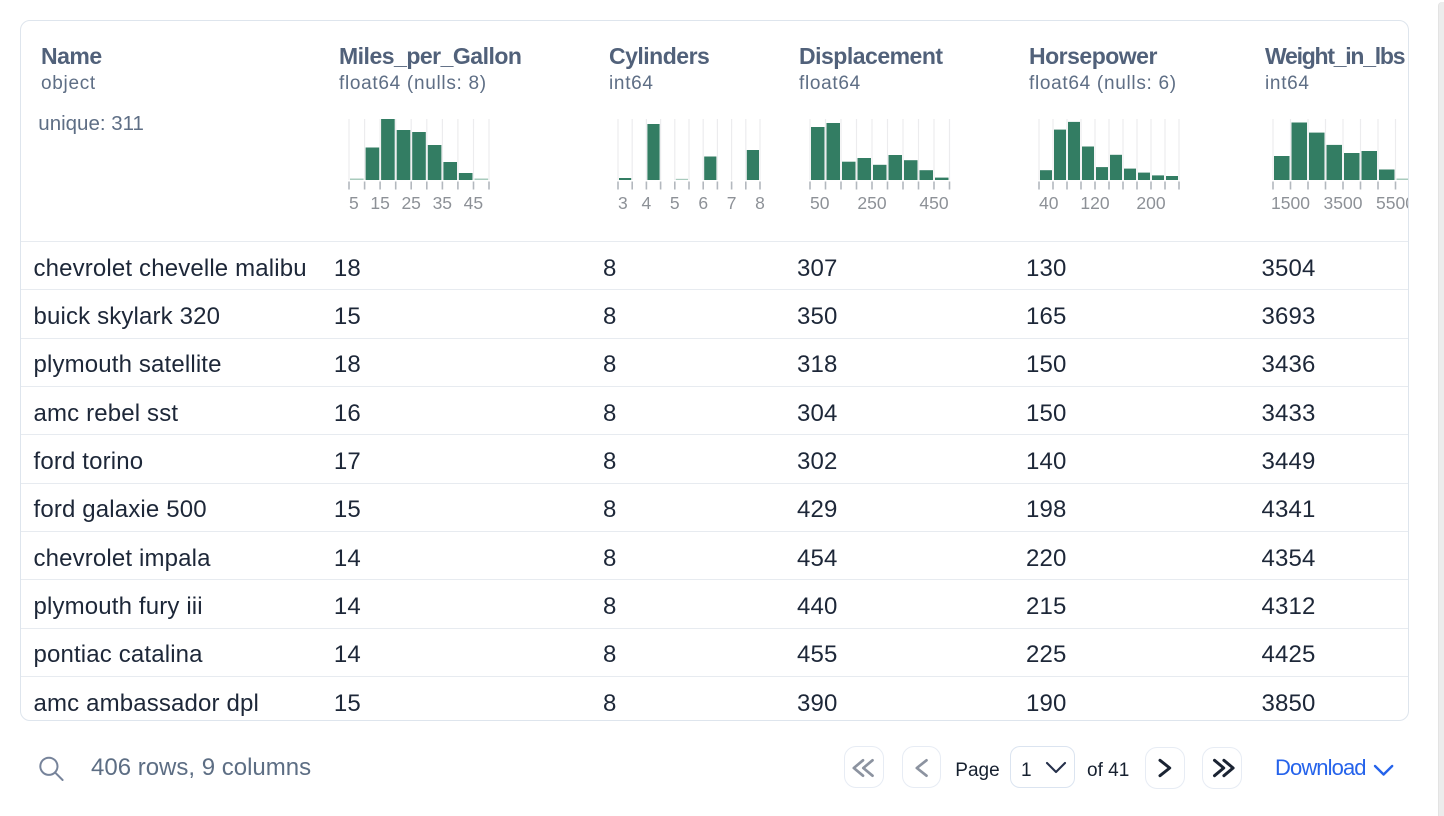 This screenshot has height=816, width=1444. I want to click on svg-text: 5500, so click(1392, 203).